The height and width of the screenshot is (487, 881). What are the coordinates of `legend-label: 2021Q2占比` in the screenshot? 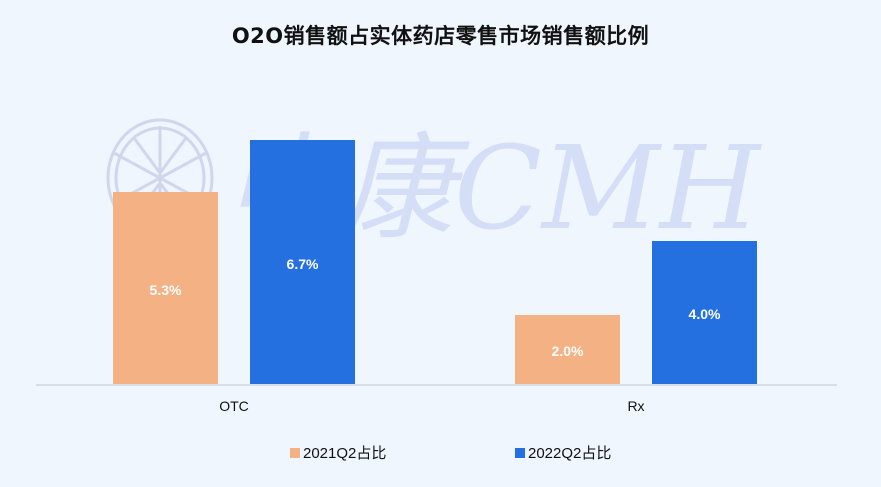 It's located at (345, 453).